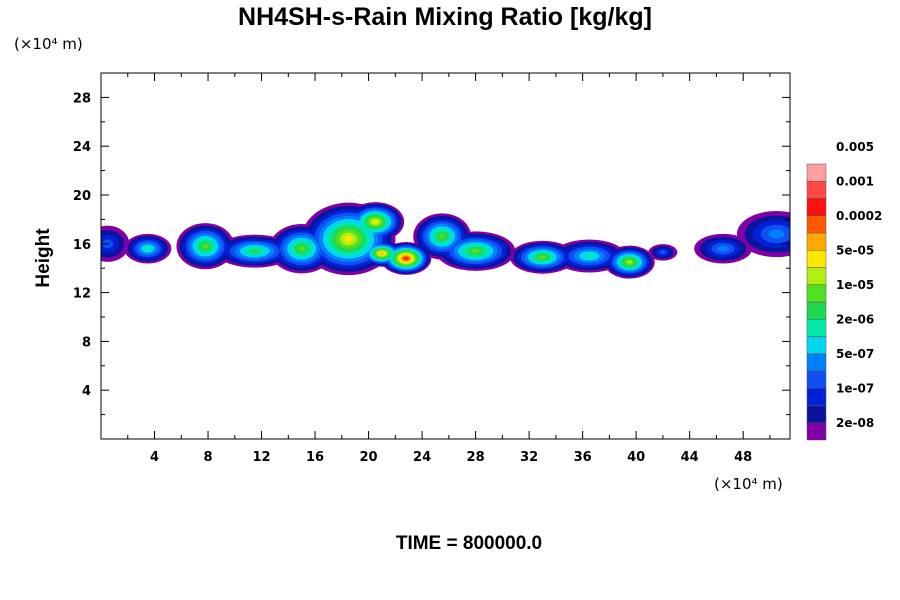  What do you see at coordinates (82, 294) in the screenshot?
I see `y-tick-label: 12` at bounding box center [82, 294].